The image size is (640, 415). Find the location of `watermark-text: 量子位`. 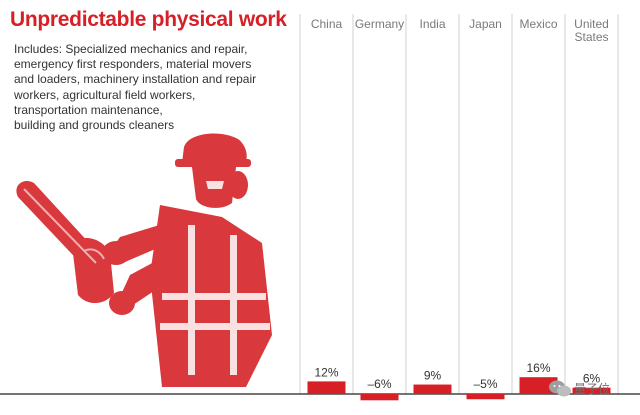

watermark-text: 量子位 is located at coordinates (592, 389).